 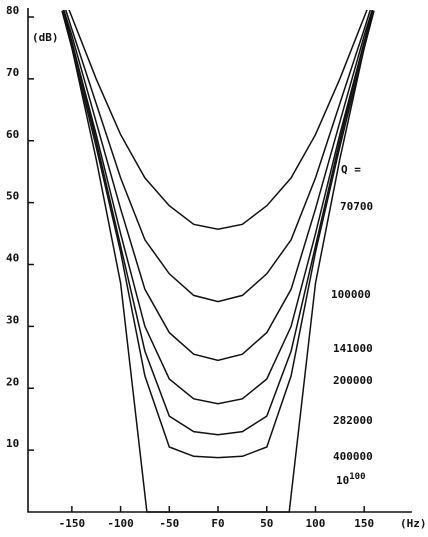 I want to click on legend-title: Q =, so click(x=351, y=169).